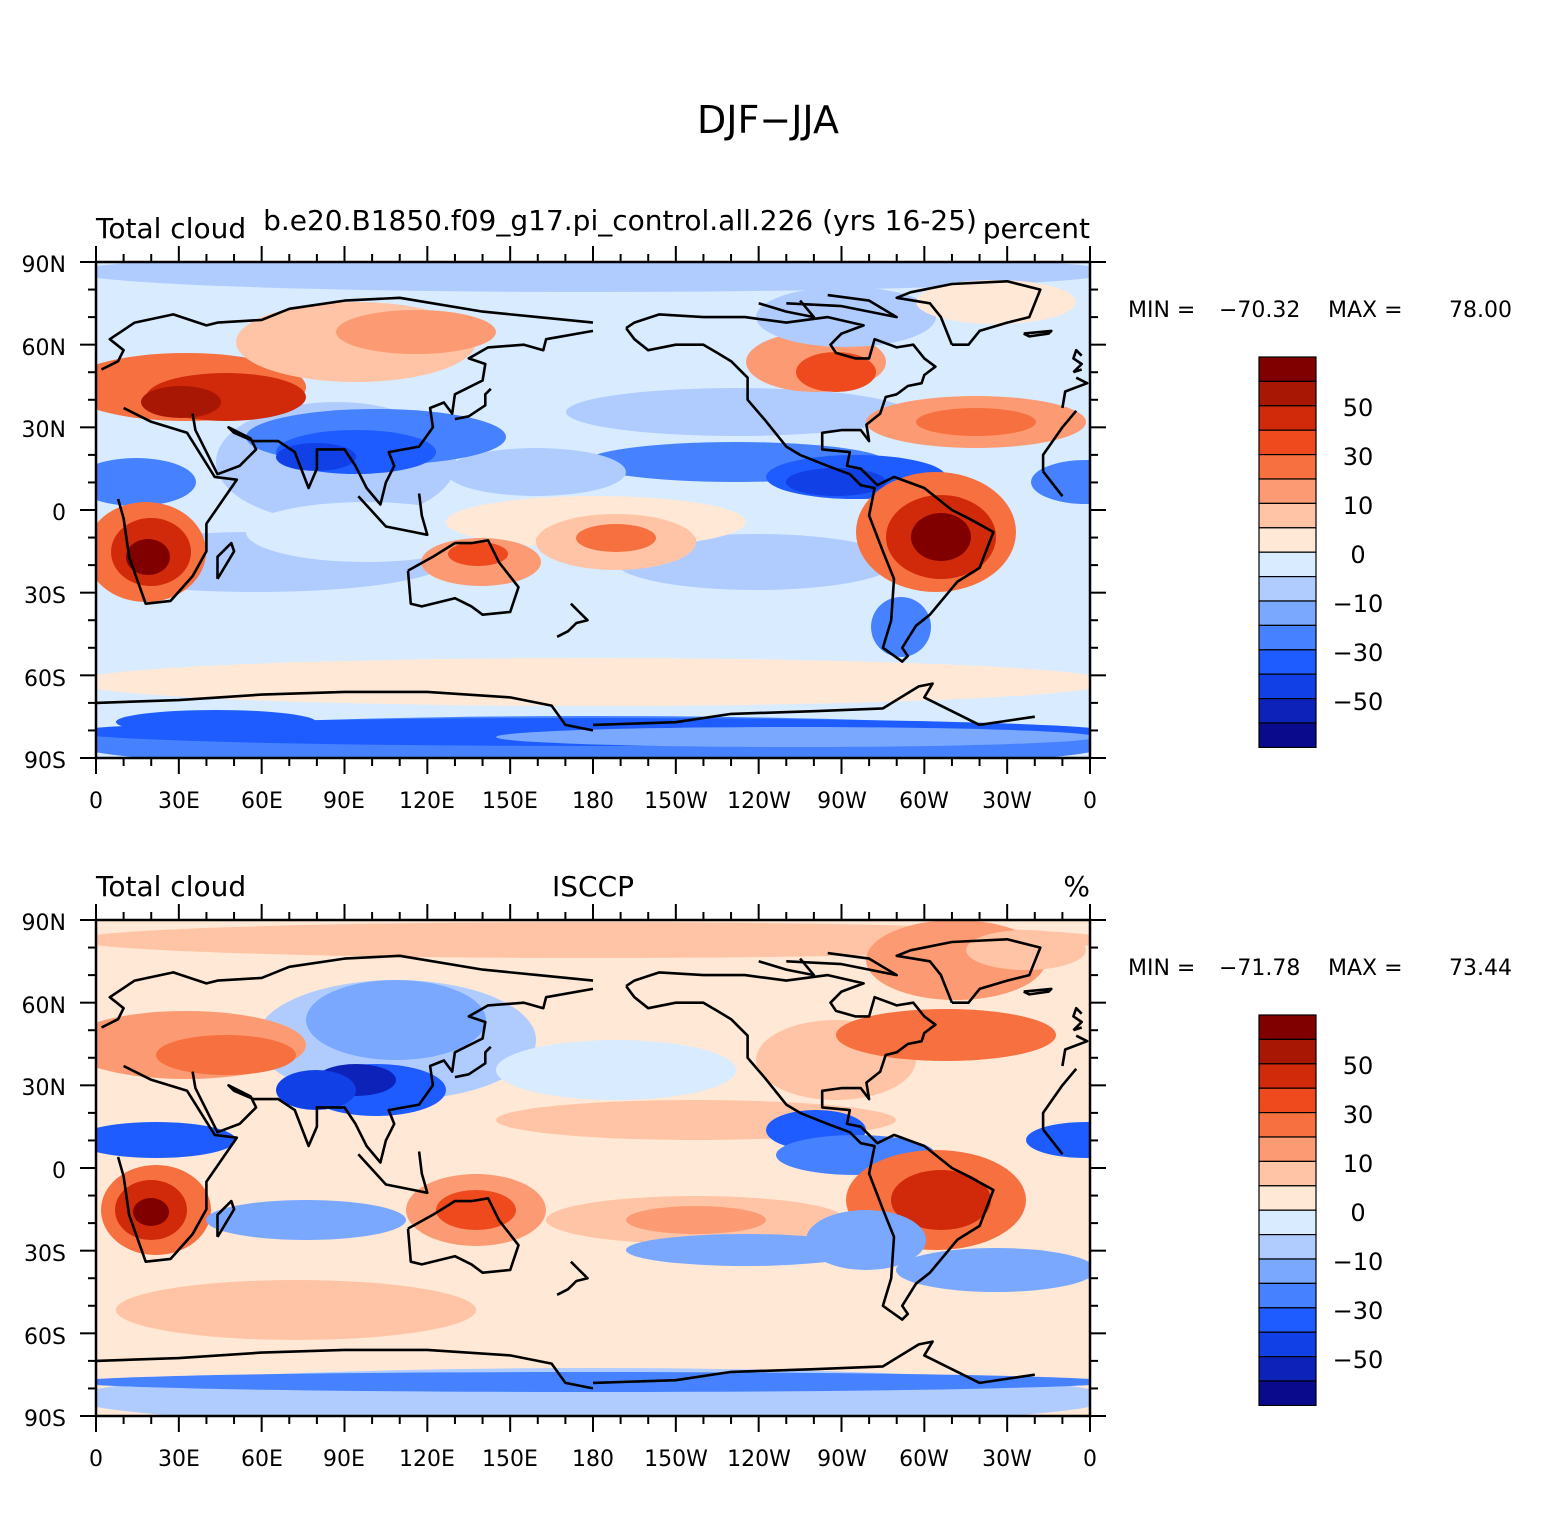 The width and height of the screenshot is (1541, 1538). Describe the element at coordinates (427, 1459) in the screenshot. I see `panel-2-lon-label: 120E` at that location.